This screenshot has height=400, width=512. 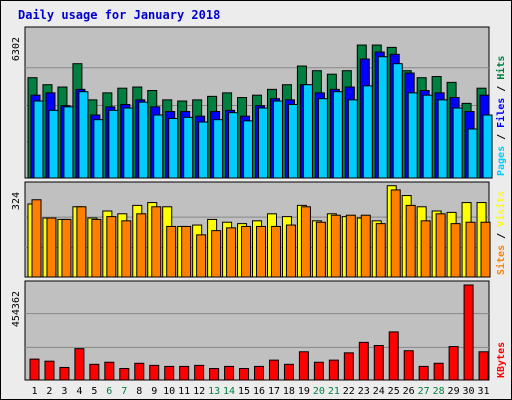 What do you see at coordinates (289, 391) in the screenshot?
I see `x-tick-label-day-18: 18` at bounding box center [289, 391].